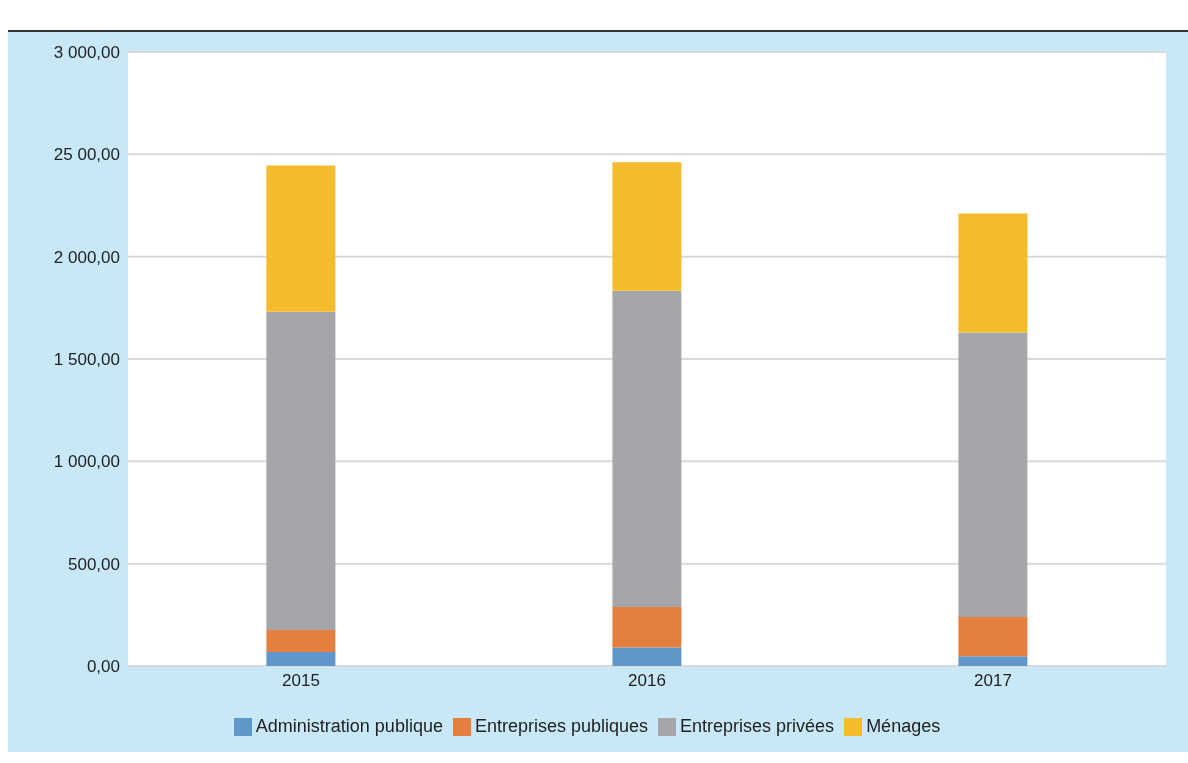 The width and height of the screenshot is (1188, 763). I want to click on legend-label: Entreprises publiques, so click(561, 726).